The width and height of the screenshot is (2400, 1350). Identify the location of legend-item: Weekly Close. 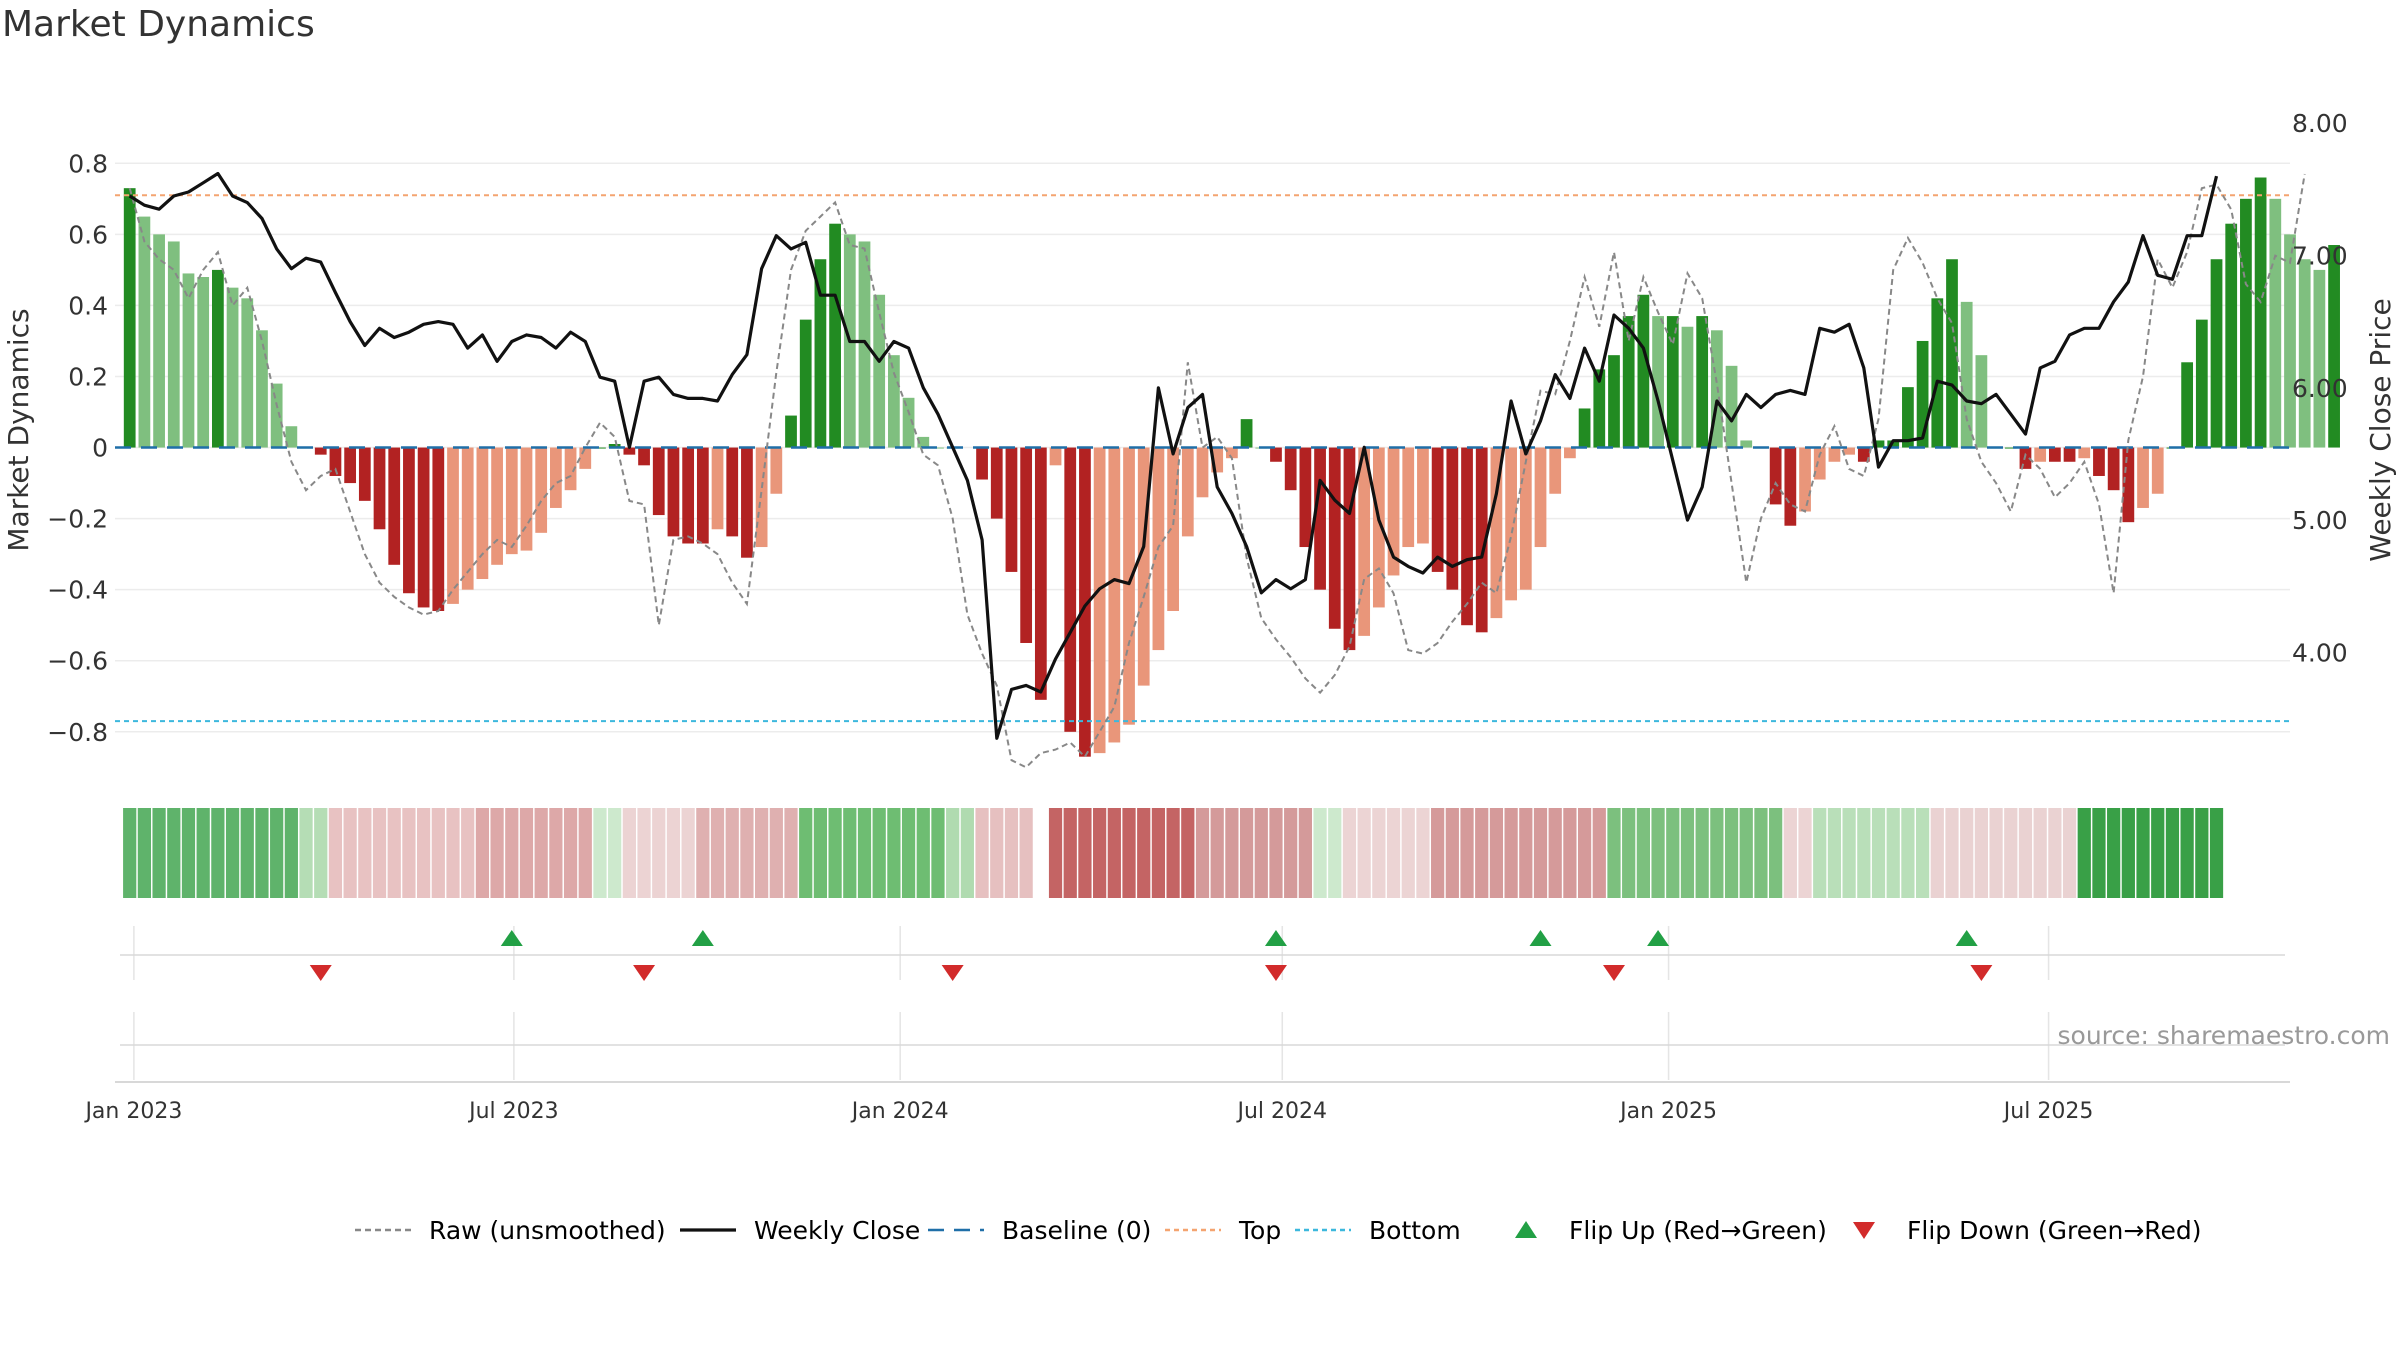
(800, 1230).